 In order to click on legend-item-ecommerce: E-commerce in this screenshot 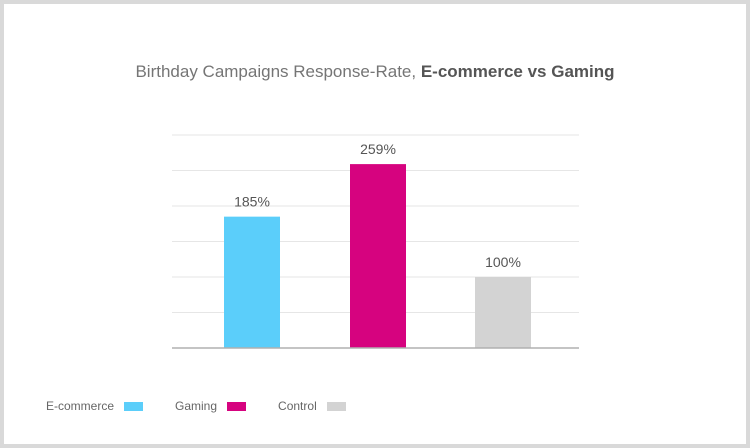, I will do `click(95, 406)`.